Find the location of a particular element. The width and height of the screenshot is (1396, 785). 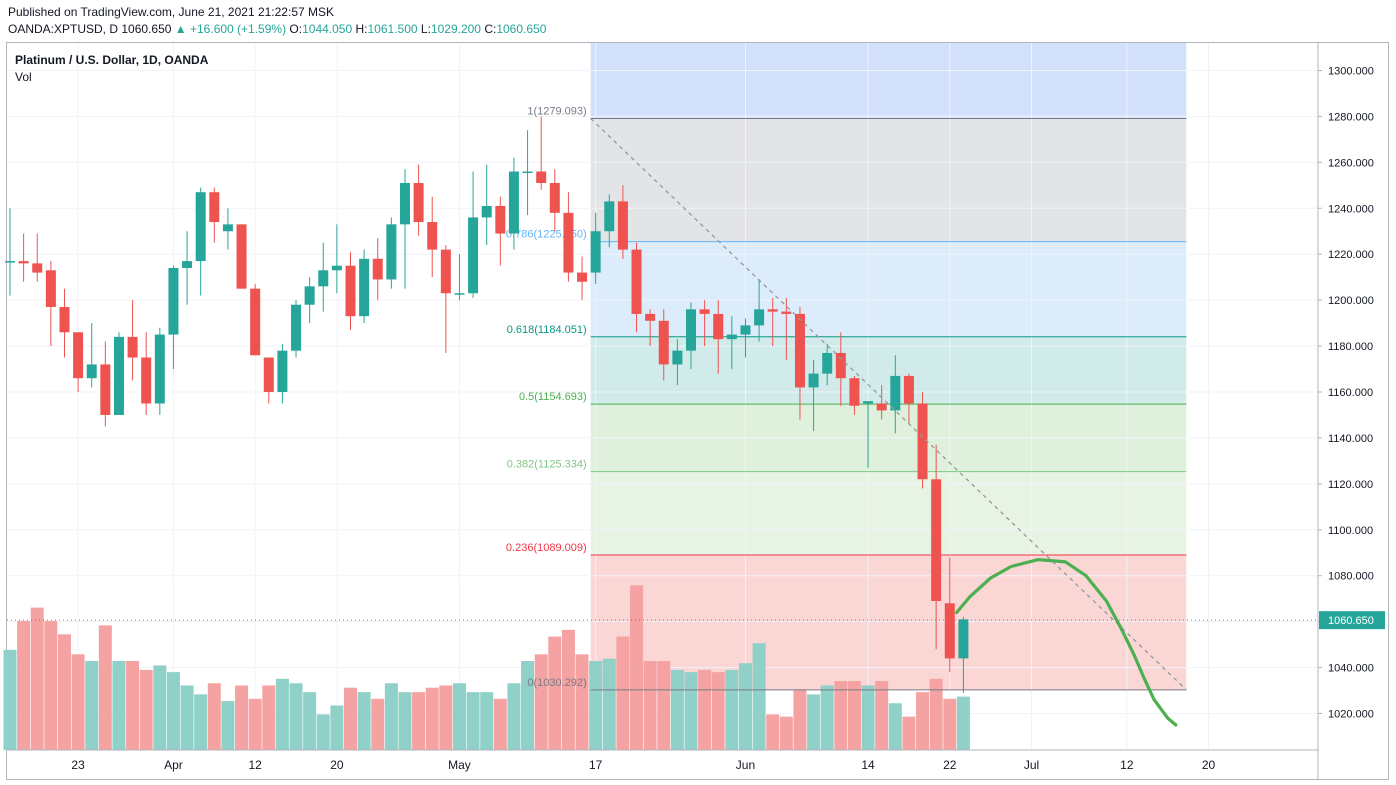

close-label: C: is located at coordinates (490, 29).